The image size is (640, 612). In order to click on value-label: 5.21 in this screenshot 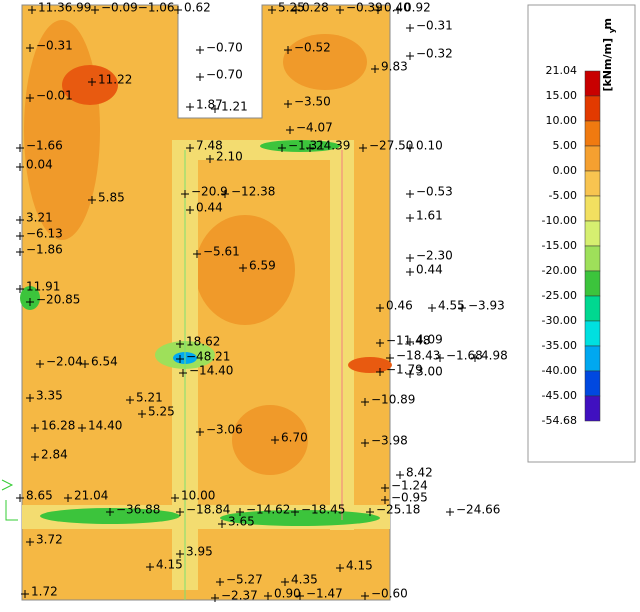, I will do `click(149, 398)`.